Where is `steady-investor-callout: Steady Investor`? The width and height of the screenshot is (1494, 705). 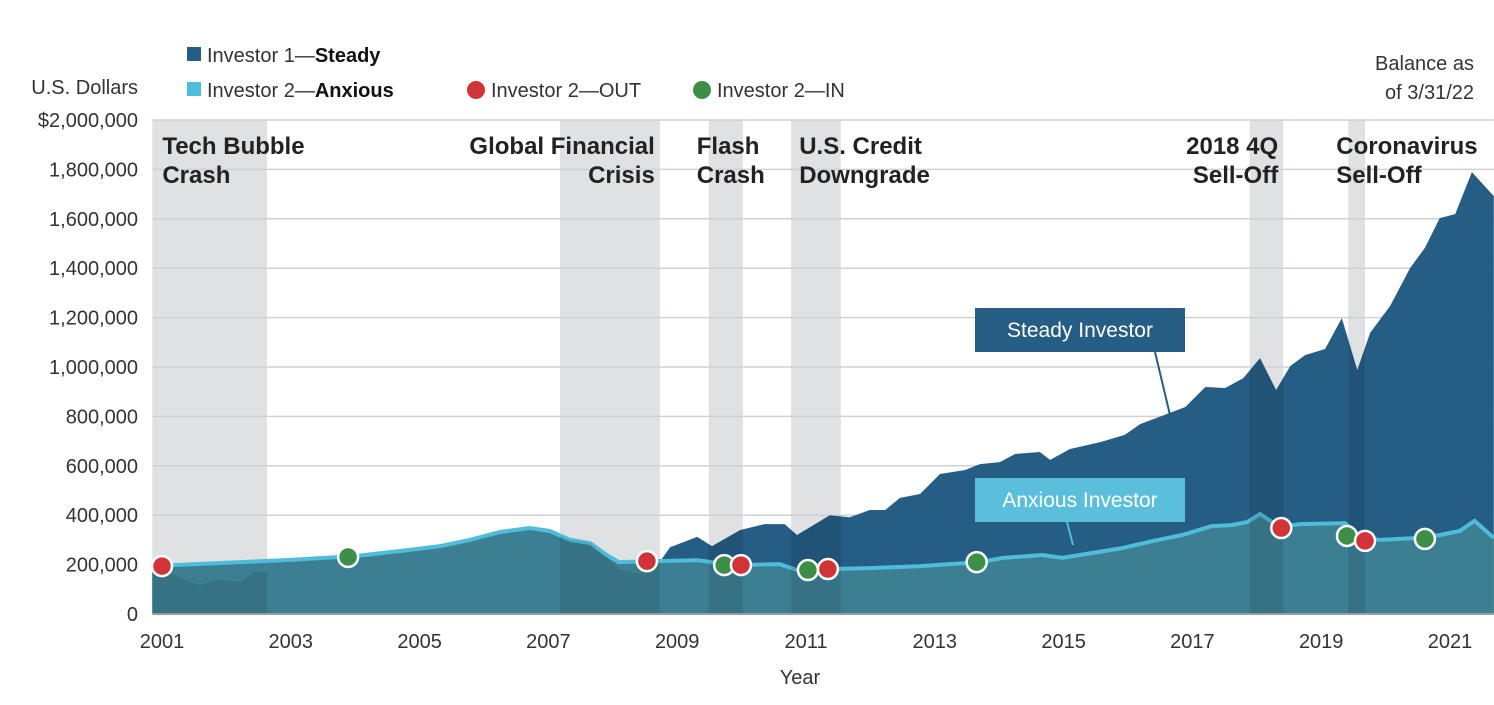 steady-investor-callout: Steady Investor is located at coordinates (1080, 362).